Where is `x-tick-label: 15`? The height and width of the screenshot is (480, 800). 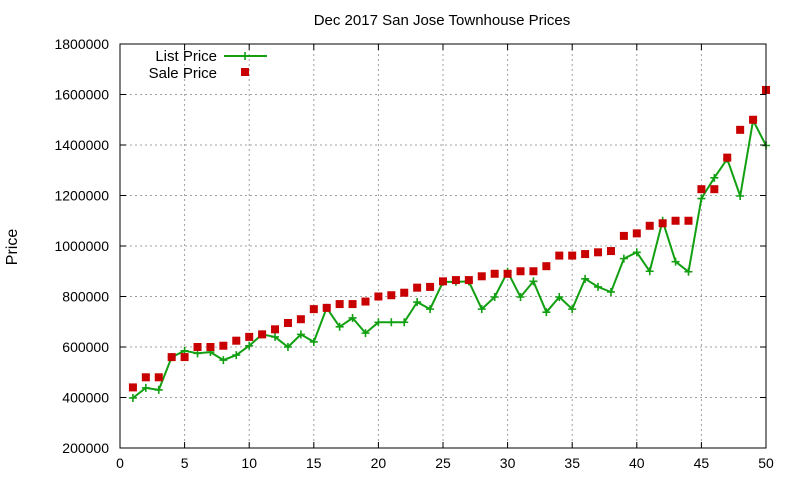
x-tick-label: 15 is located at coordinates (314, 463).